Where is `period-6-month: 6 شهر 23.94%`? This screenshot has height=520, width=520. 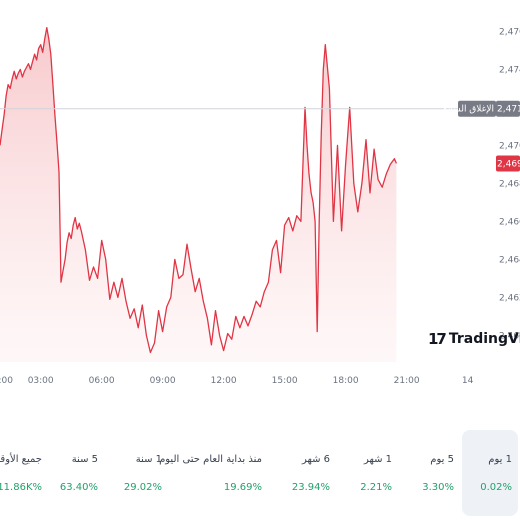
period-6-month: 6 شهر 23.94% is located at coordinates (304, 473).